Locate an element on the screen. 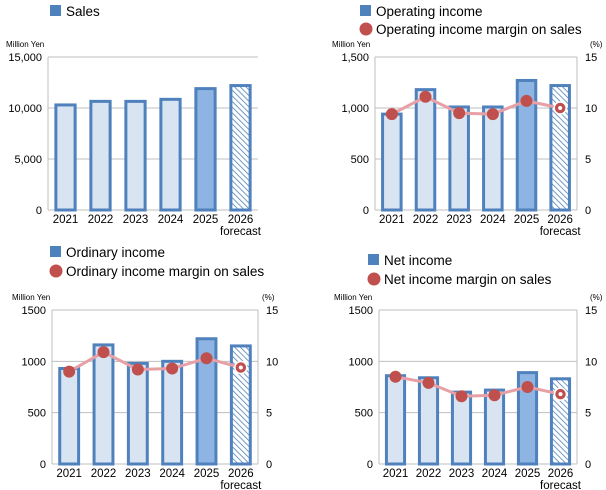  legend-label: Operating income margin on sales is located at coordinates (479, 29).